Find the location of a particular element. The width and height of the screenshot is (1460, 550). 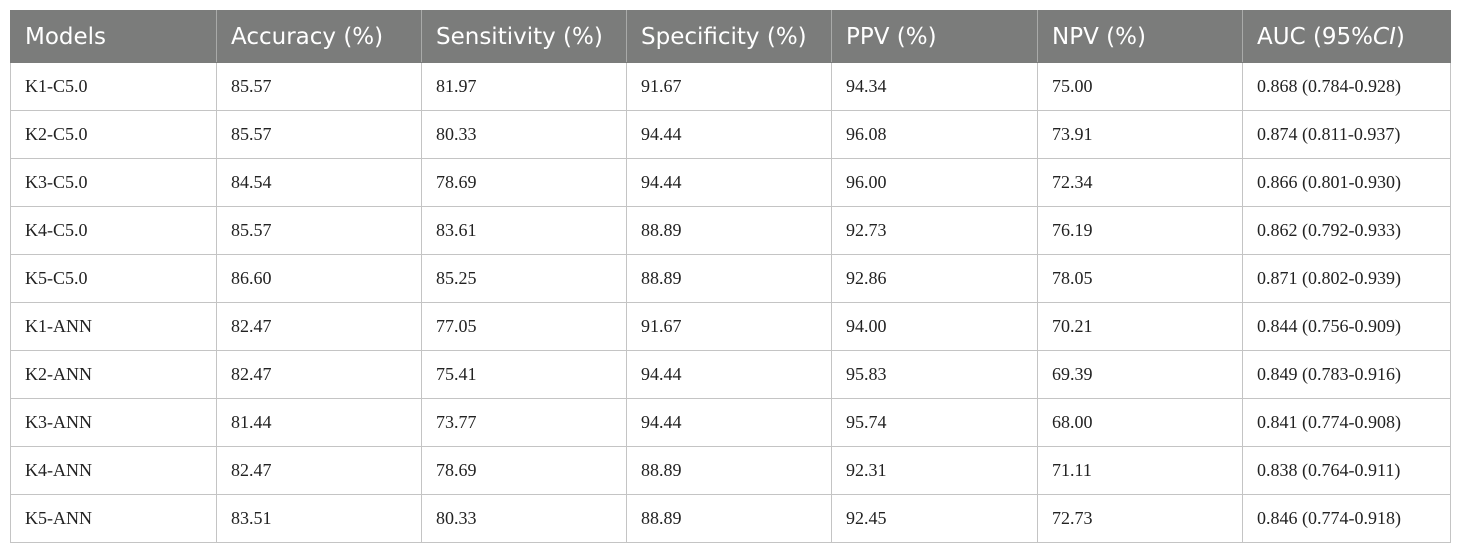

header-auc-ci: CI is located at coordinates (1384, 36).